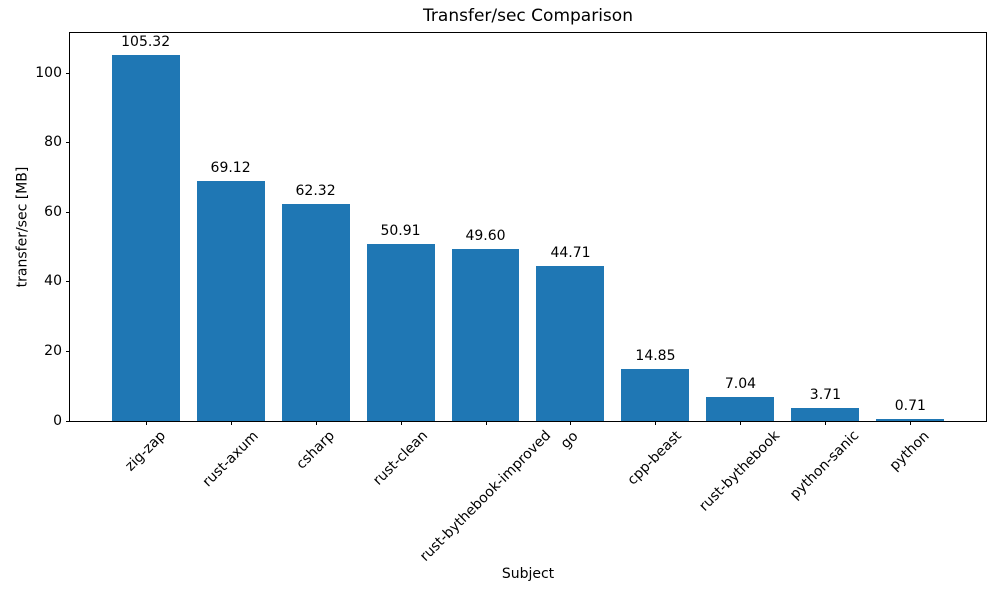 The image size is (1000, 600). I want to click on bar-value-label: 14.85, so click(655, 356).